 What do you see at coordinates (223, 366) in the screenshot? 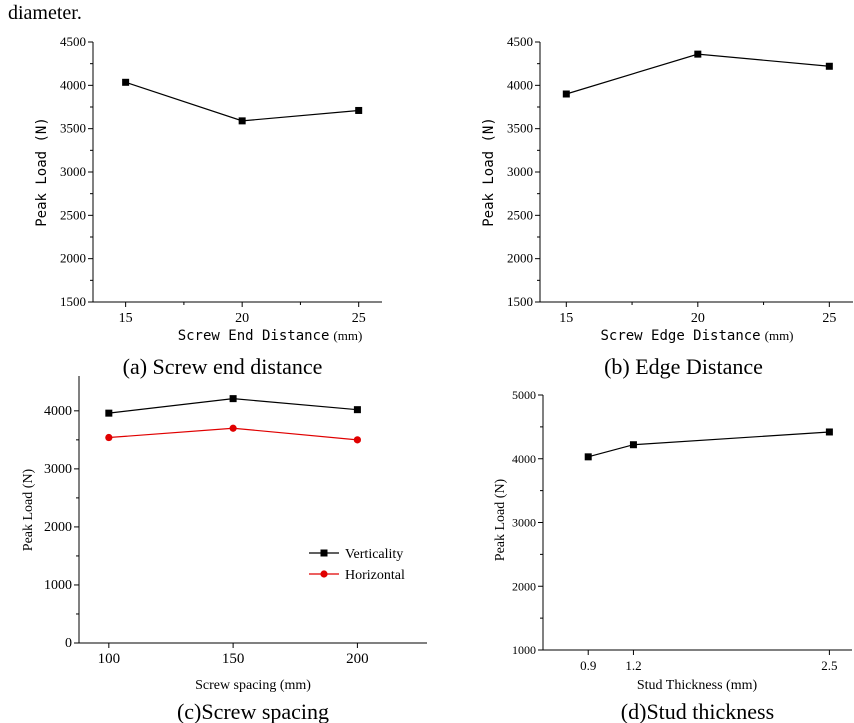
I see `chart-caption: (a) Screw end distance` at bounding box center [223, 366].